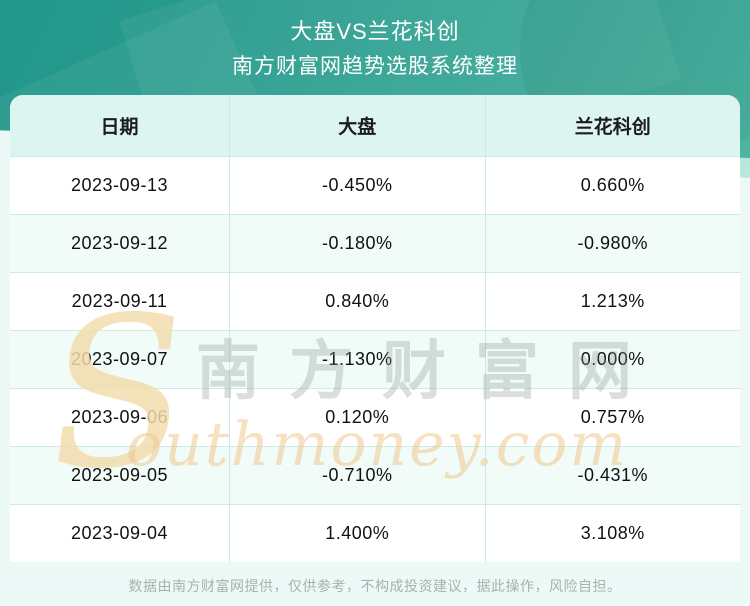 This screenshot has width=750, height=606. Describe the element at coordinates (119, 185) in the screenshot. I see `cell-date: 2023-09-13` at that location.